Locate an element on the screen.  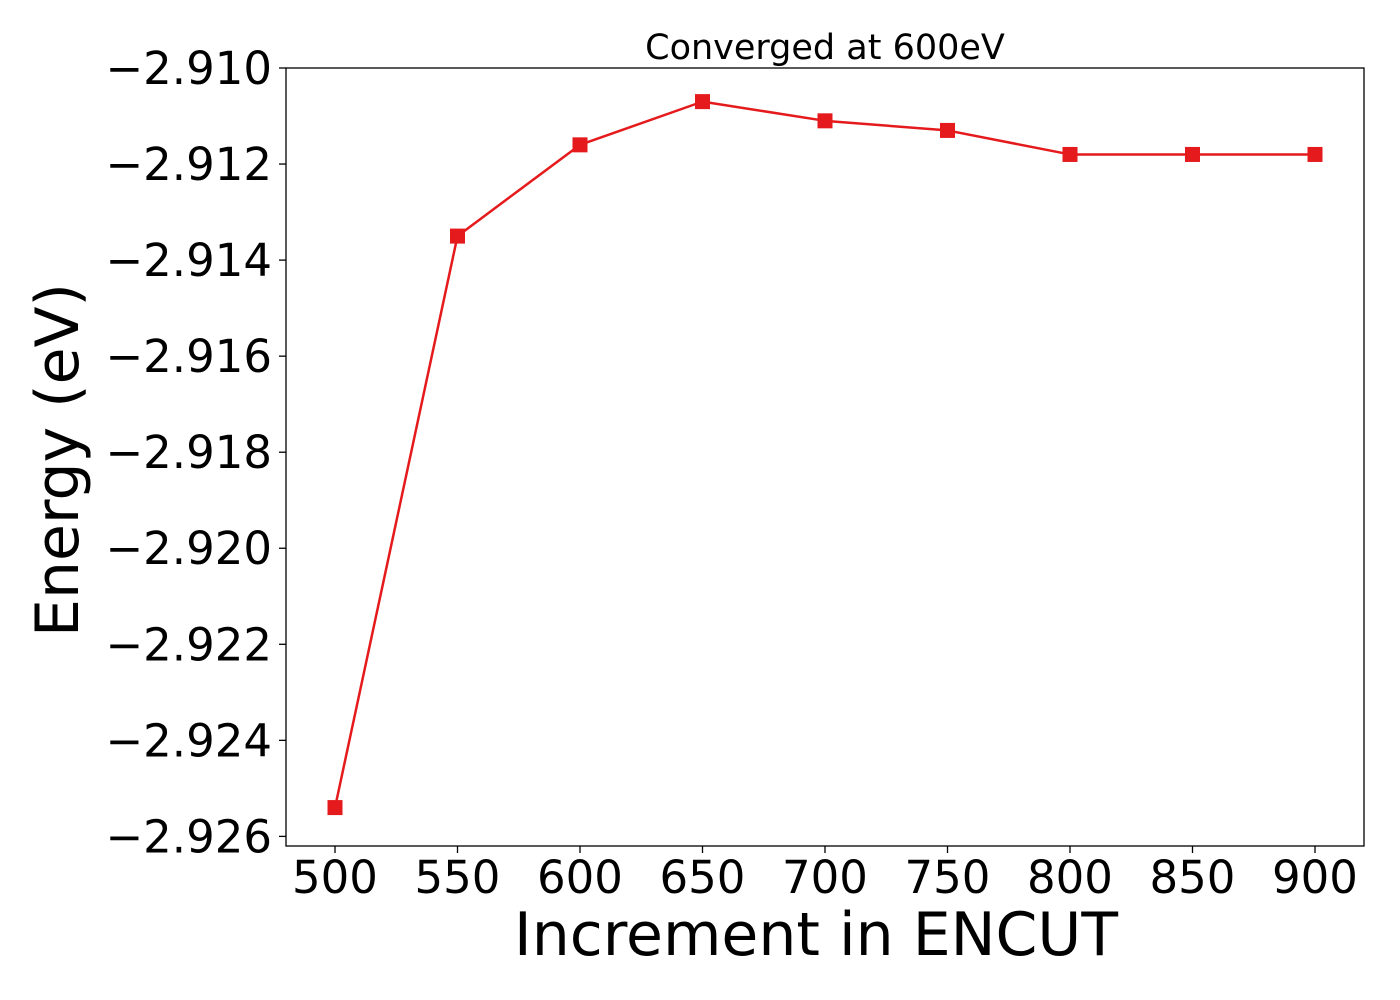
x-tick-label: 850 is located at coordinates (1193, 877).